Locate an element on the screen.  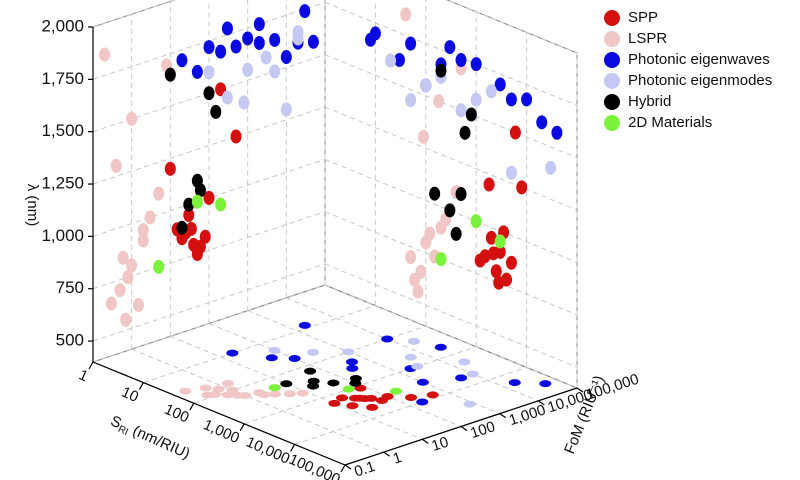
x-label-rest: (nm/RIU) is located at coordinates (159, 442).